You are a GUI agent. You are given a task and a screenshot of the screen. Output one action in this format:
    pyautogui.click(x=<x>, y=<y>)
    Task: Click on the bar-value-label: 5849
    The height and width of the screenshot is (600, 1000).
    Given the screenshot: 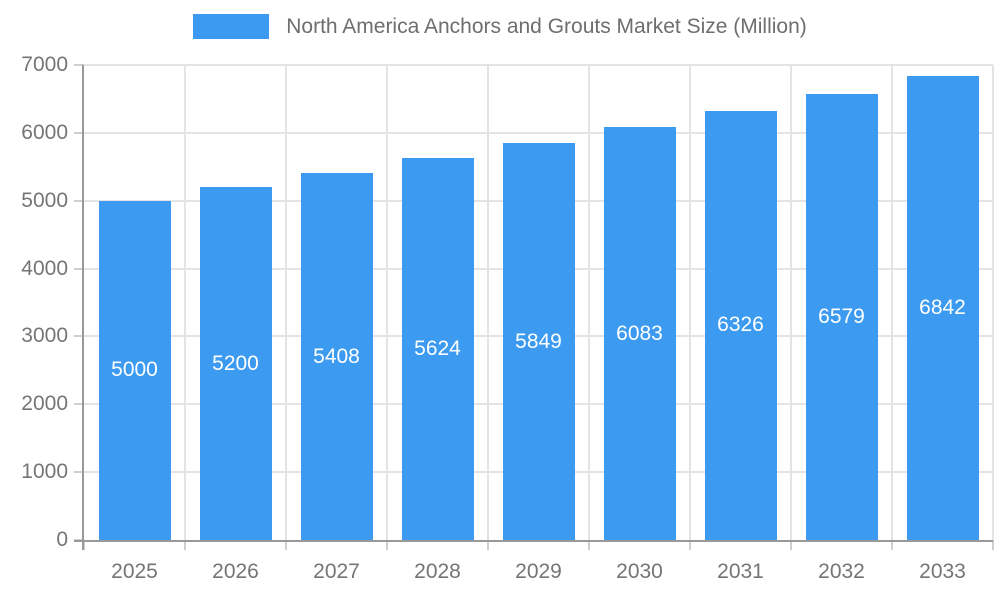 What is the action you would take?
    pyautogui.click(x=538, y=341)
    